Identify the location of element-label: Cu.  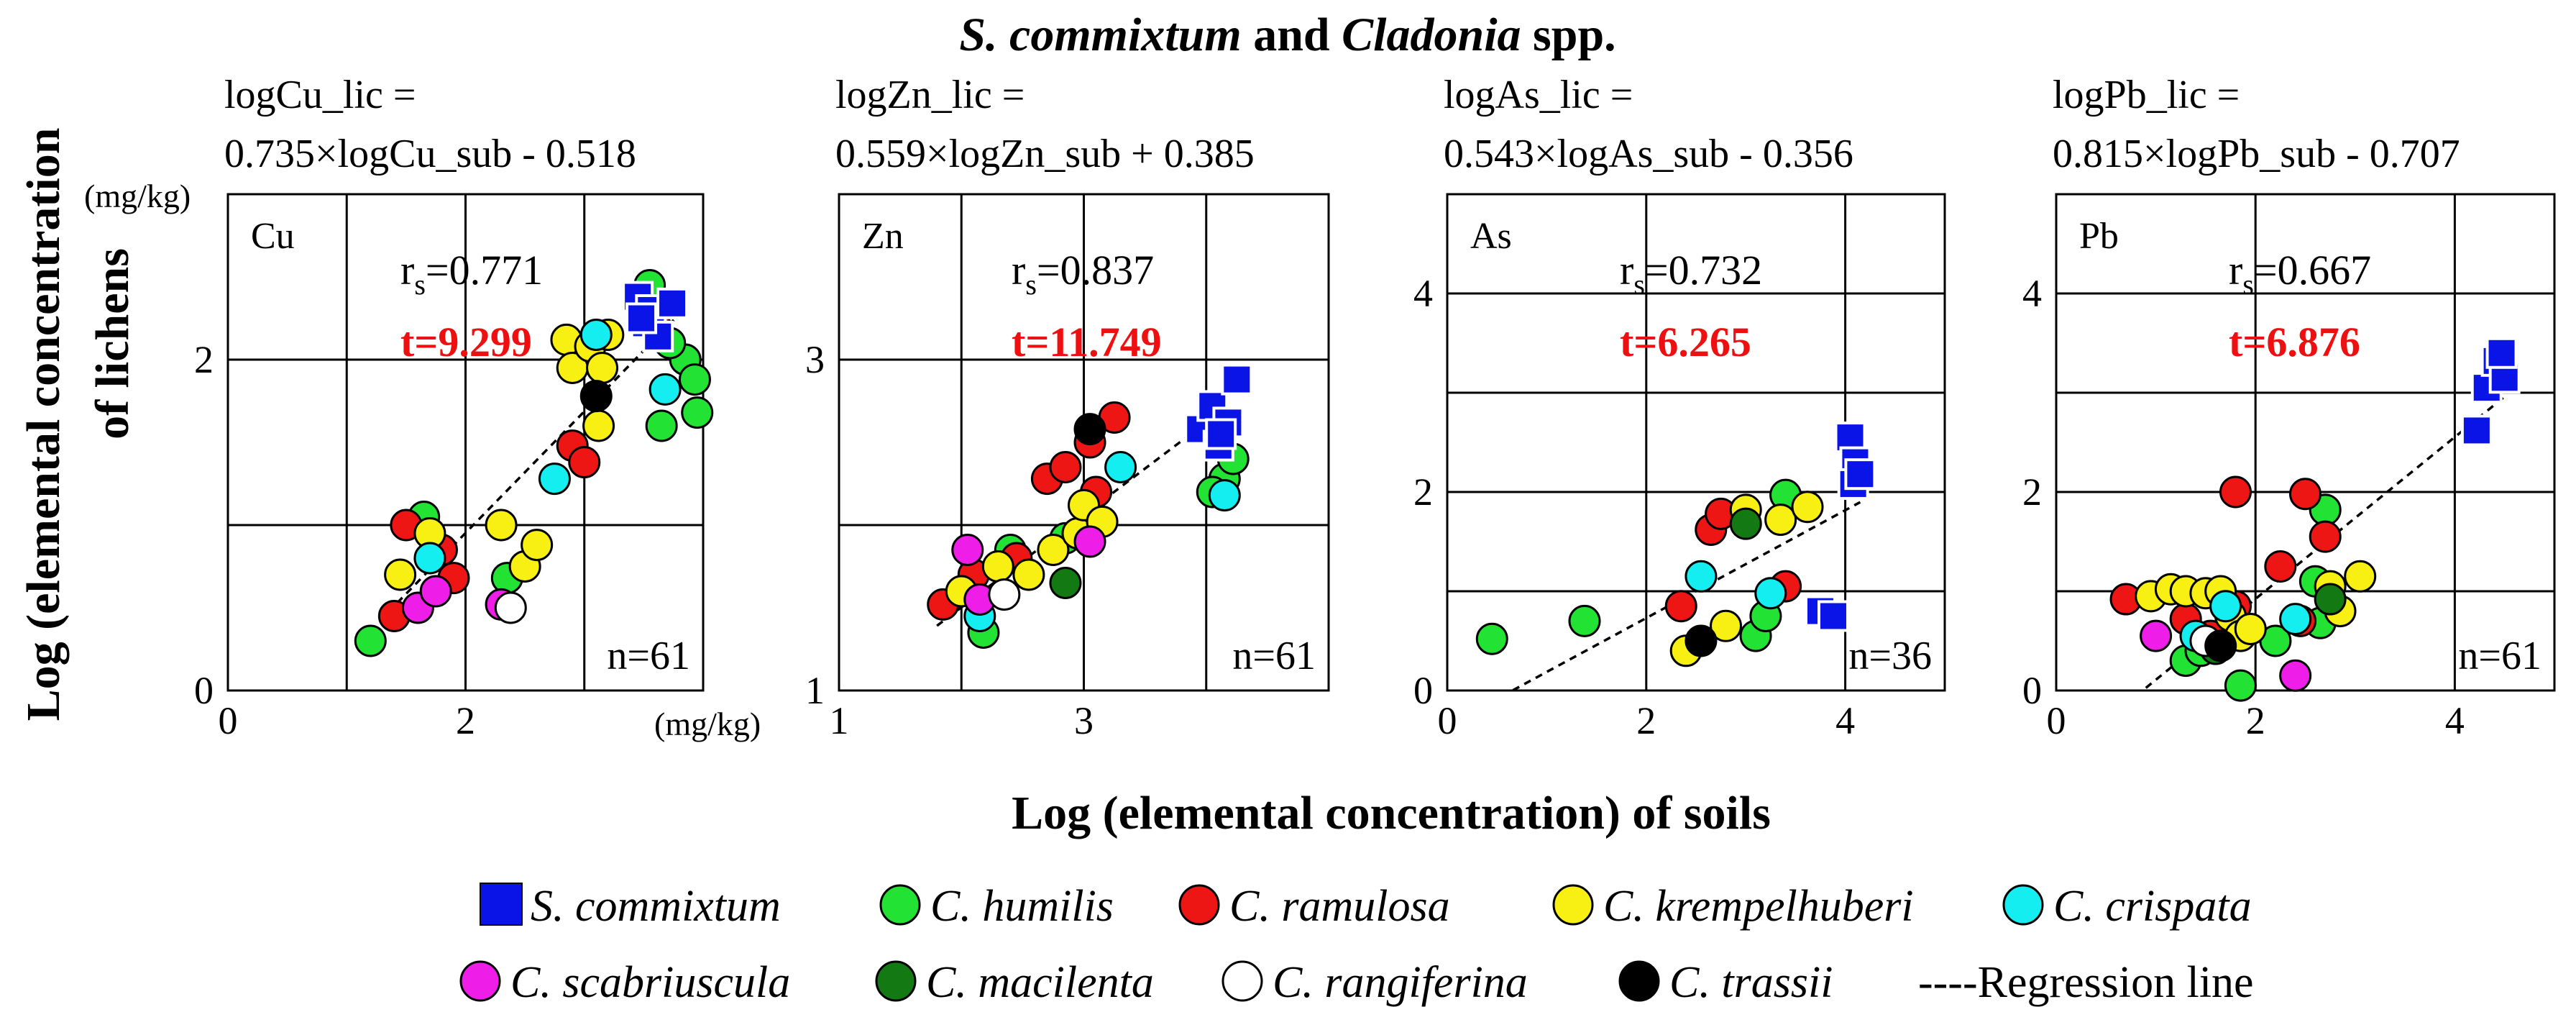
(273, 236).